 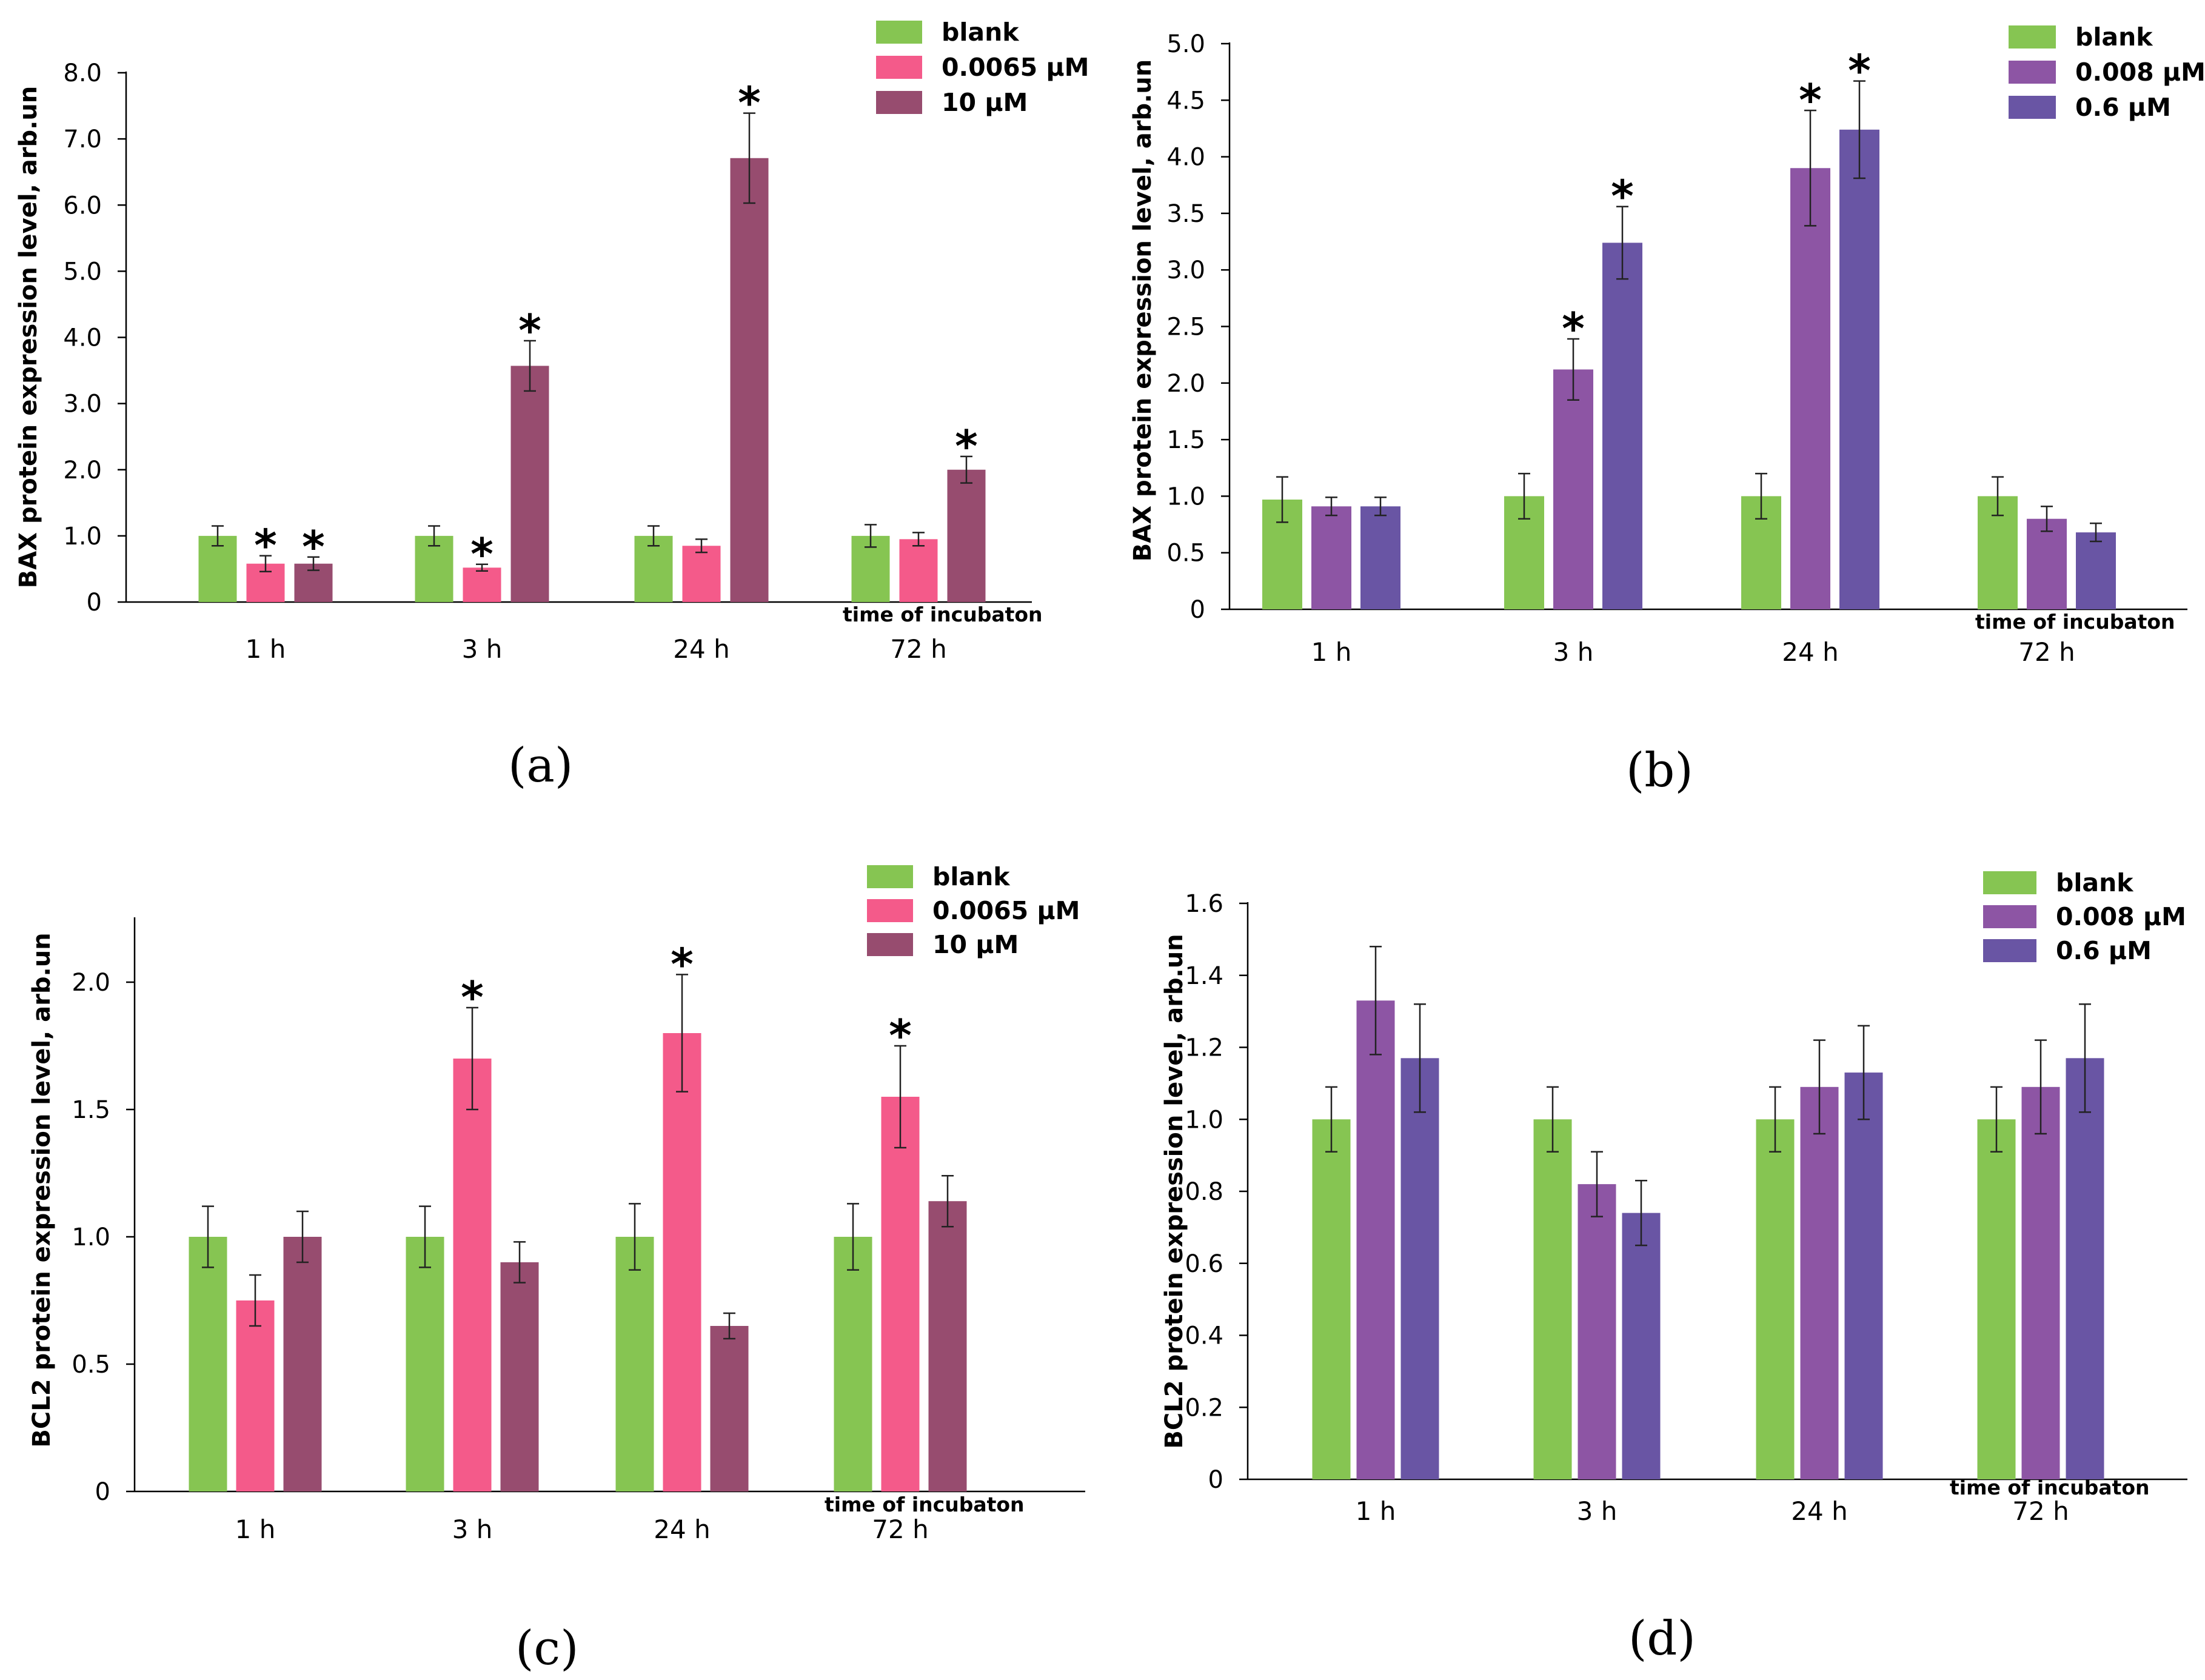 What do you see at coordinates (1204, 904) in the screenshot?
I see `y-tick-label: 1.6` at bounding box center [1204, 904].